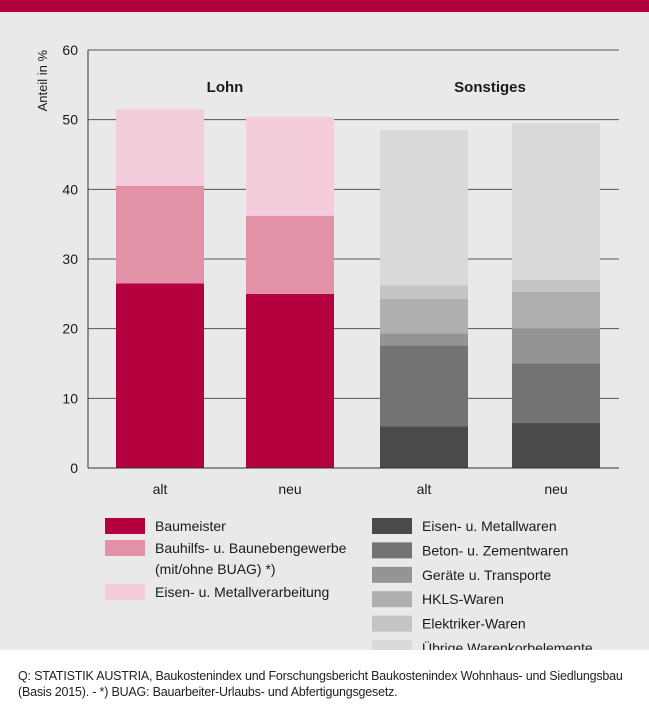 The image size is (649, 728). Describe the element at coordinates (495, 550) in the screenshot. I see `legend-label: Beton- u. Zementwaren` at that location.